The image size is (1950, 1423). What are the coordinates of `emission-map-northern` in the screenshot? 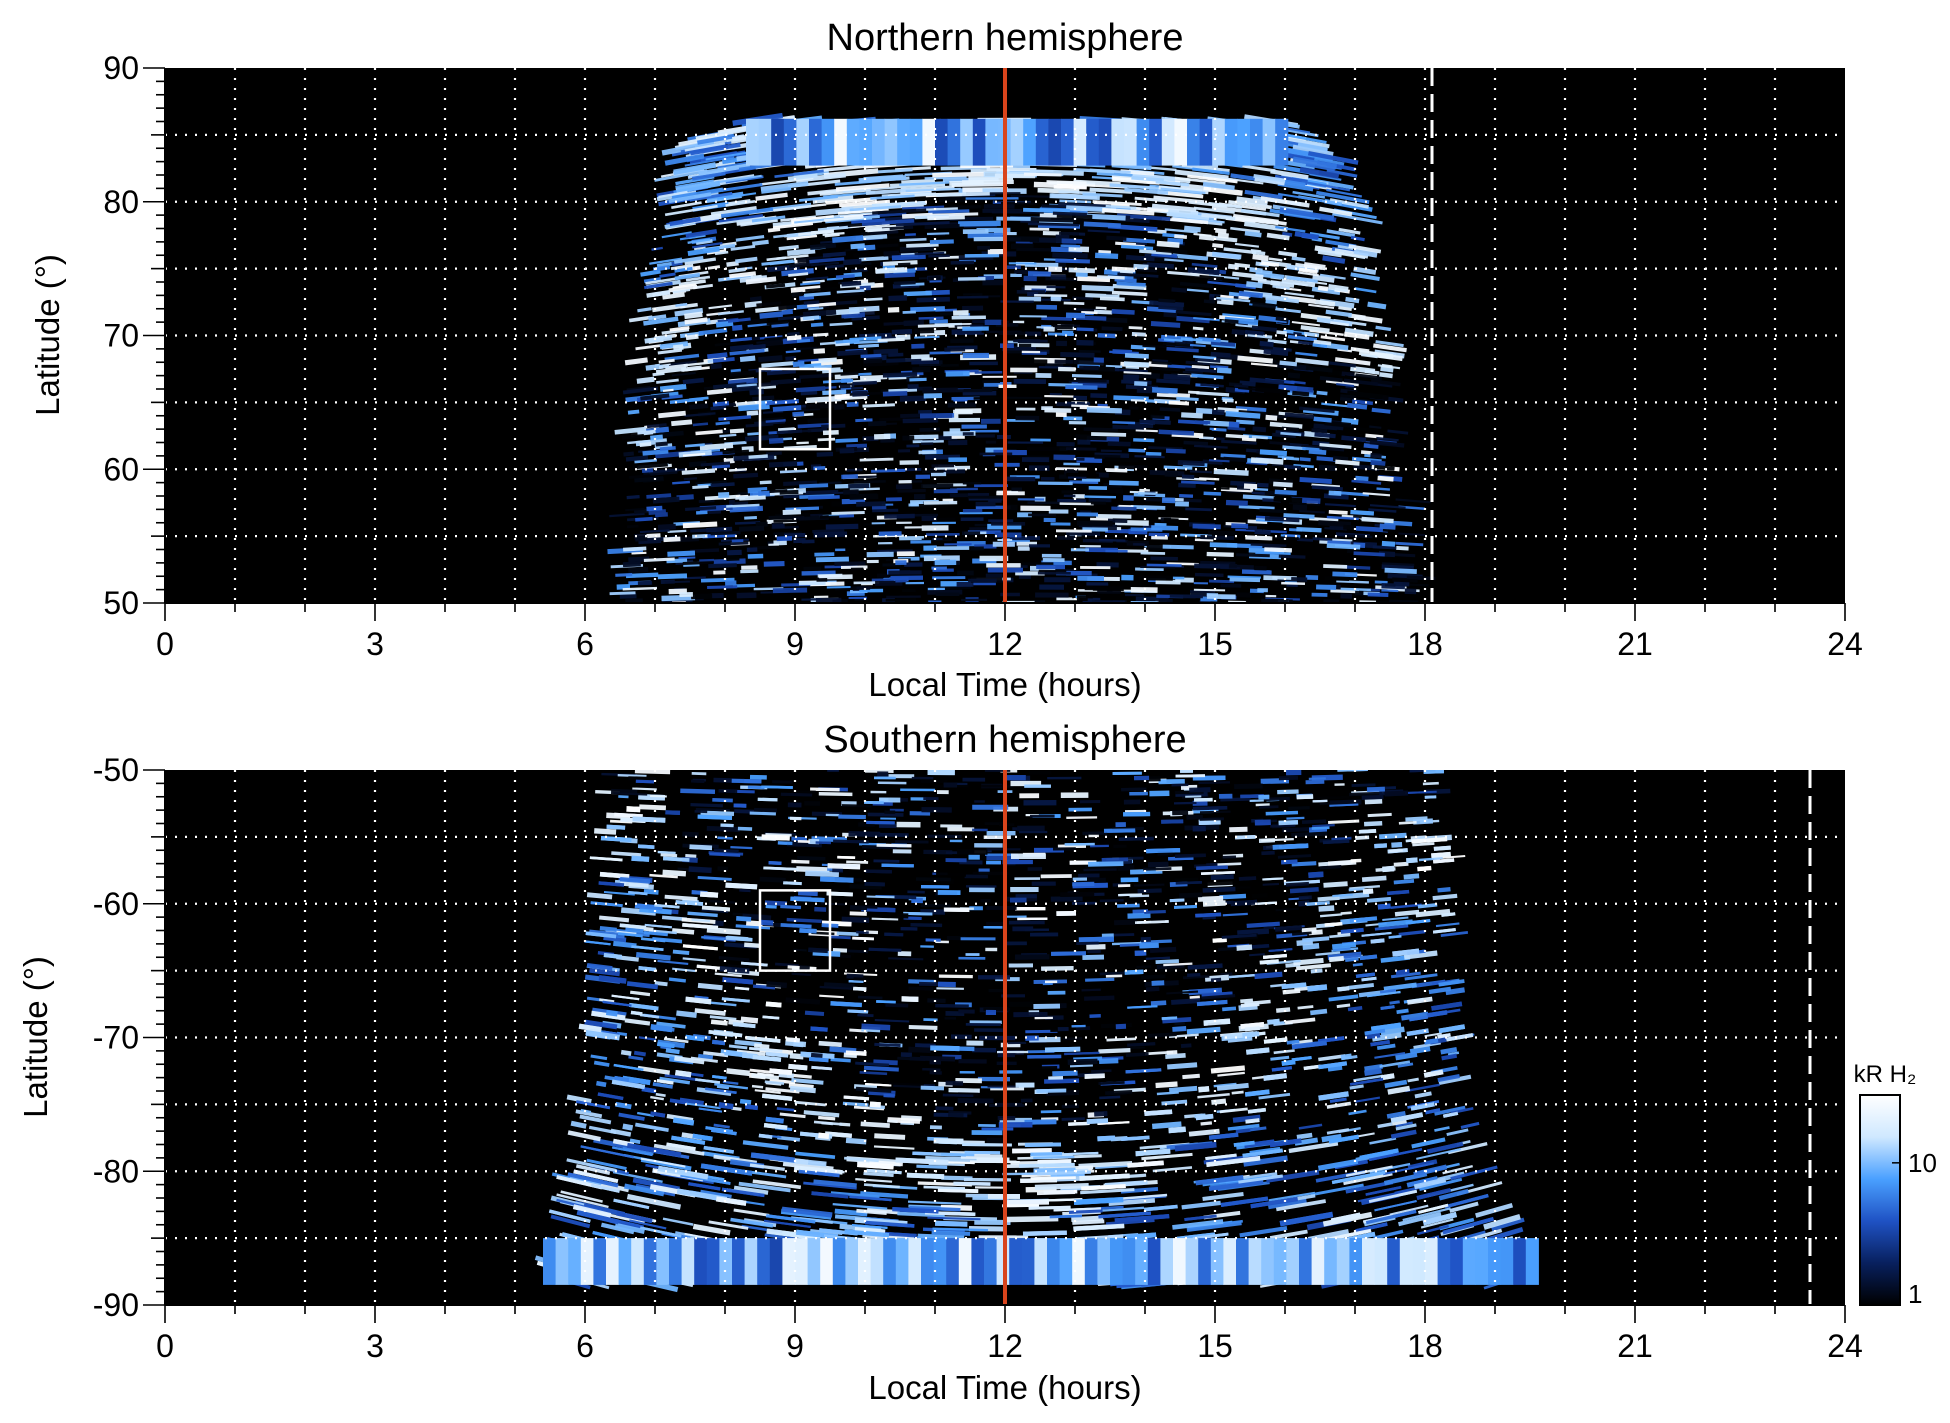 It's located at (1021, 357).